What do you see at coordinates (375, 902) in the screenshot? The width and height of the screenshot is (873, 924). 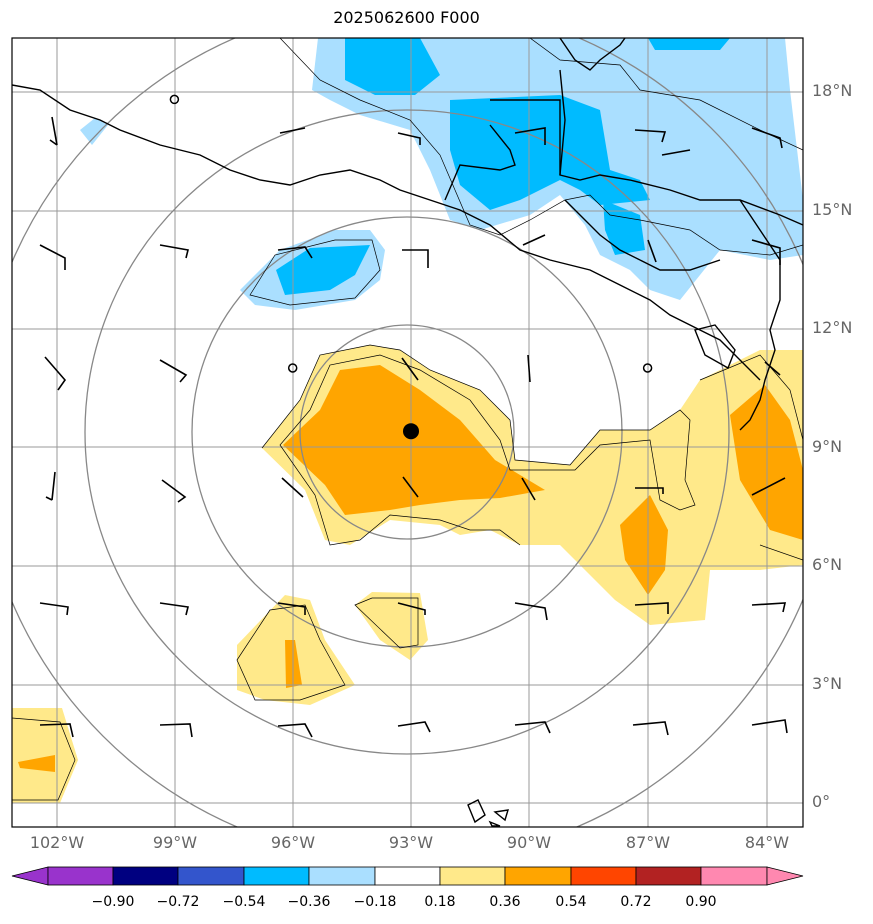 I see `colorbar-tick-5: −0.18` at bounding box center [375, 902].